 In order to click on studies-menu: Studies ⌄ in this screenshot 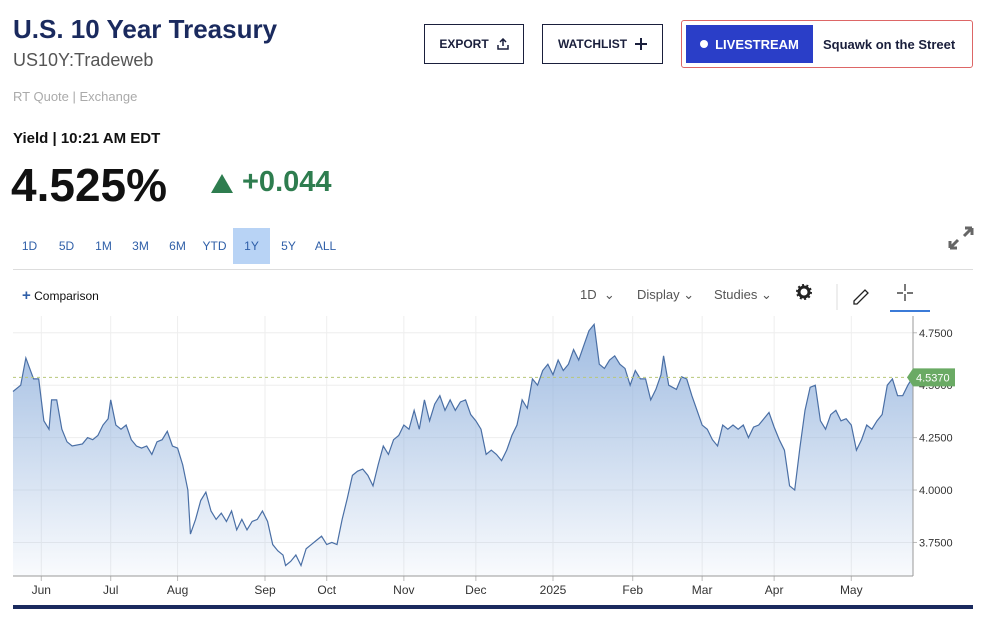, I will do `click(743, 294)`.